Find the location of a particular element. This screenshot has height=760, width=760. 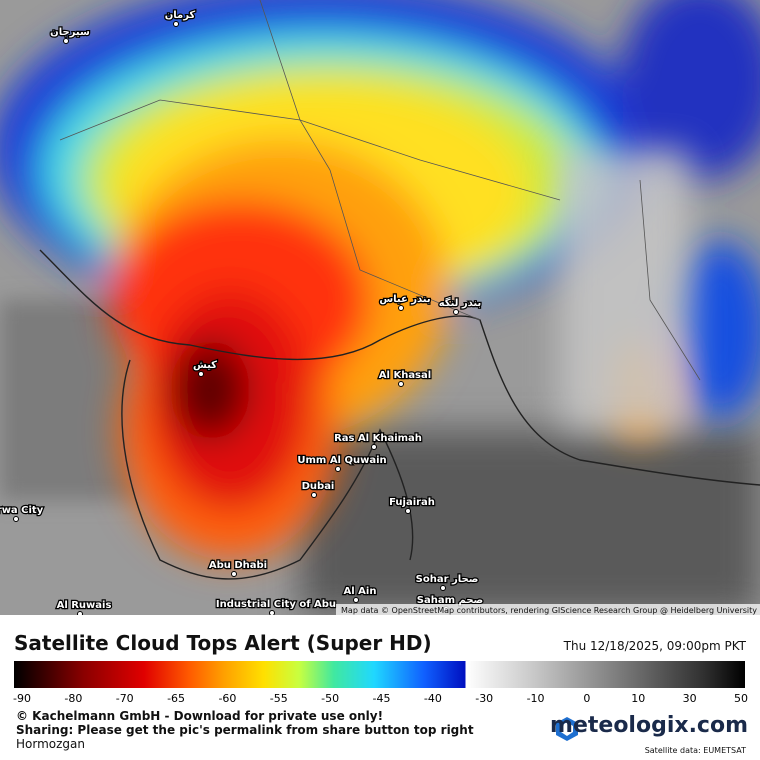

datetime: Thu 12/18/2025, 09:00pm PKT is located at coordinates (654, 646).